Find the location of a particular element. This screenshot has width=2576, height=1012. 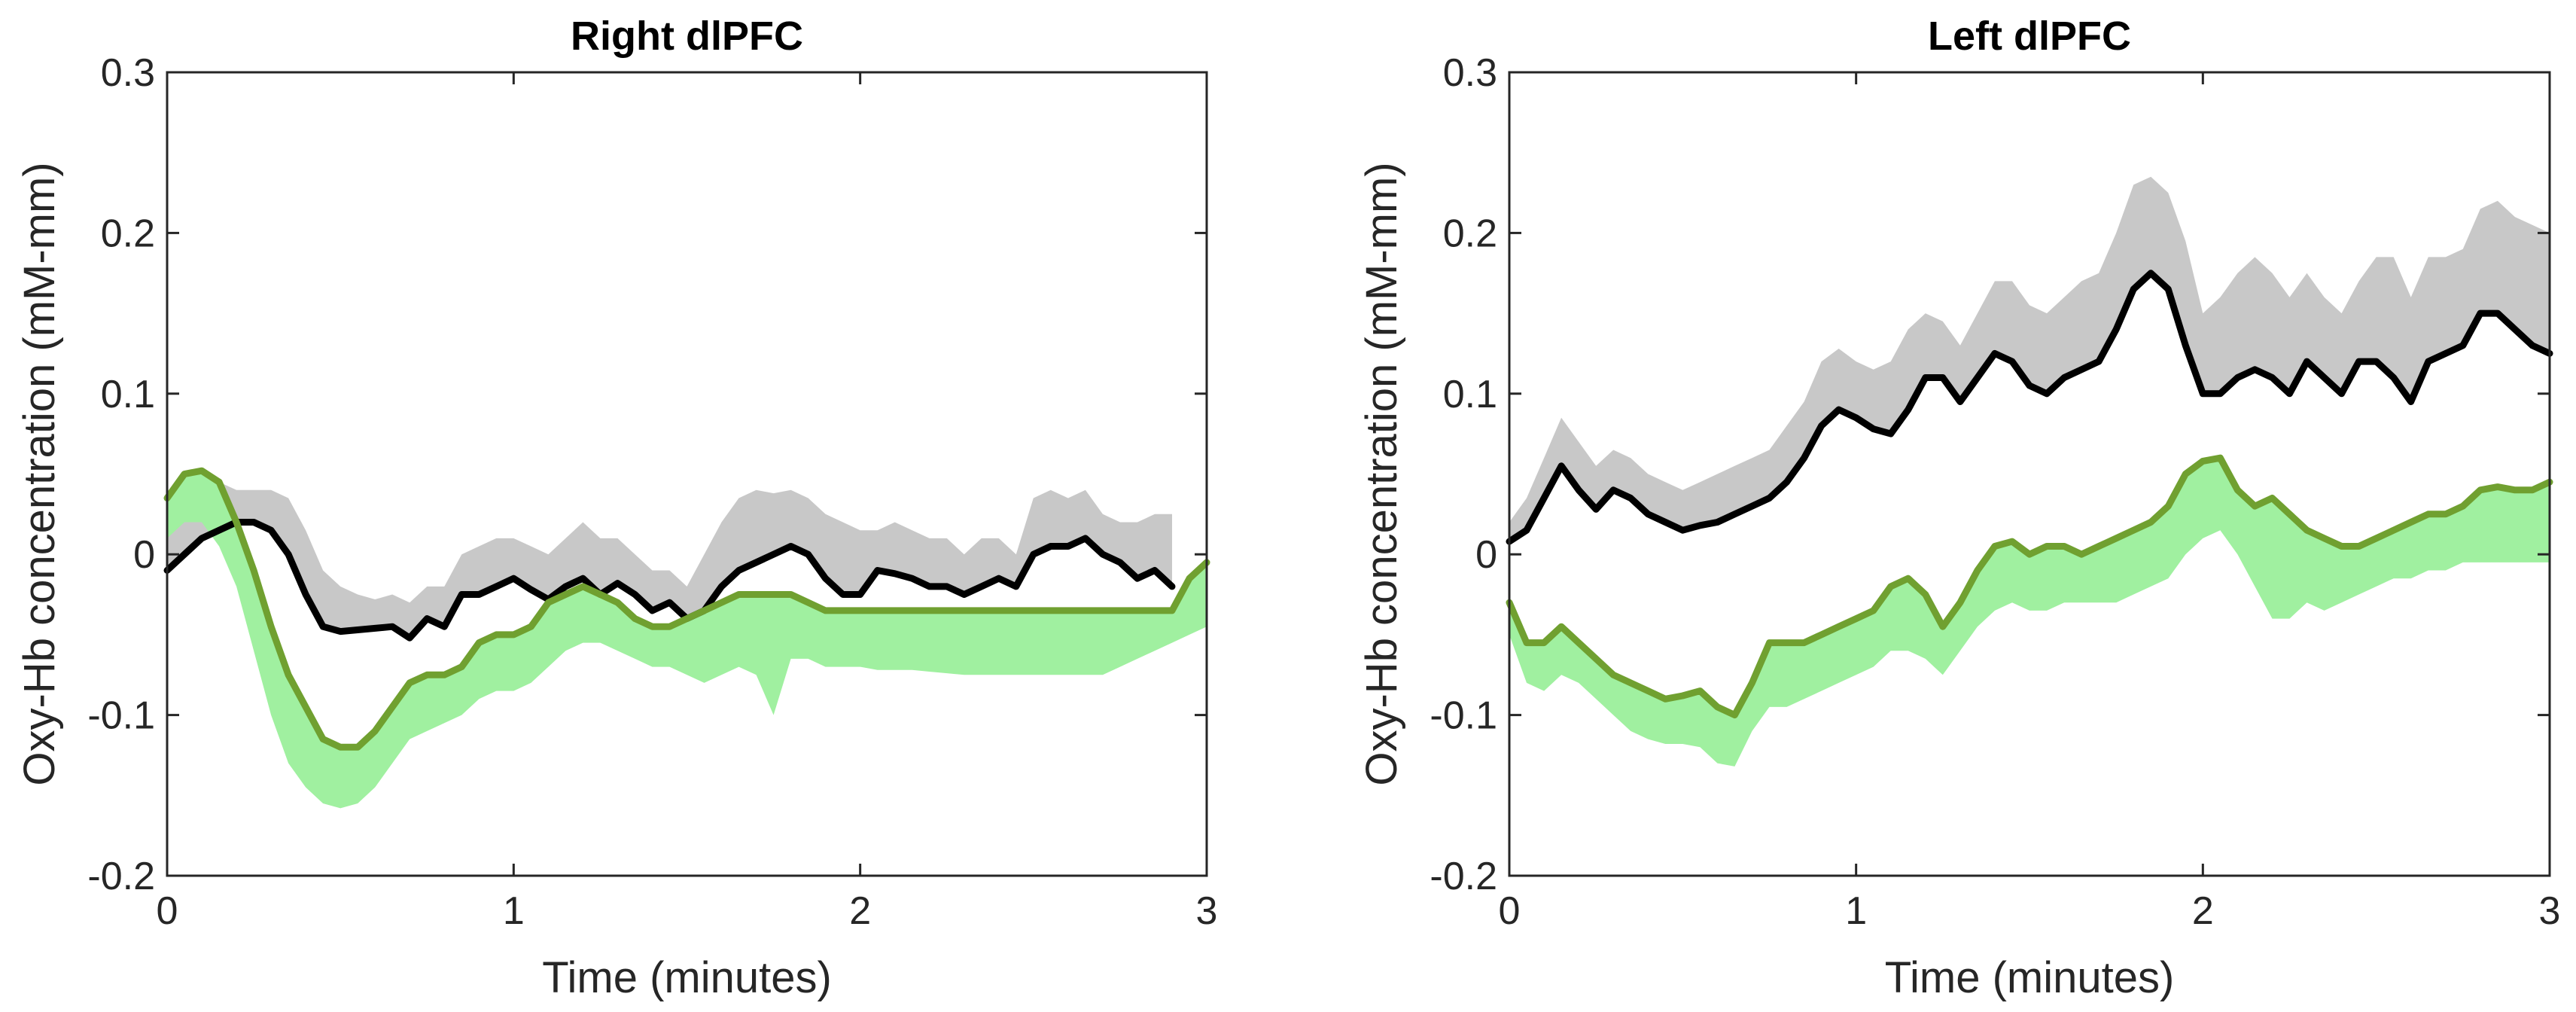

chart-title: Left dlPFC is located at coordinates (2030, 36).